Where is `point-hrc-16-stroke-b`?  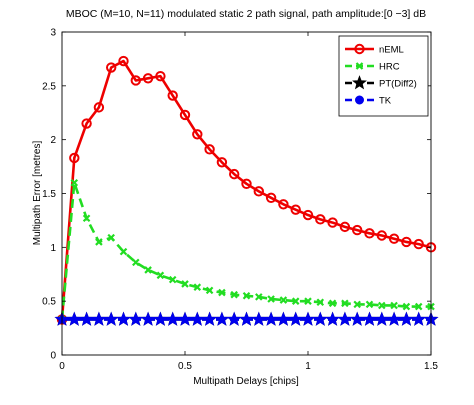
point-hrc-16-stroke-b is located at coordinates (259, 297).